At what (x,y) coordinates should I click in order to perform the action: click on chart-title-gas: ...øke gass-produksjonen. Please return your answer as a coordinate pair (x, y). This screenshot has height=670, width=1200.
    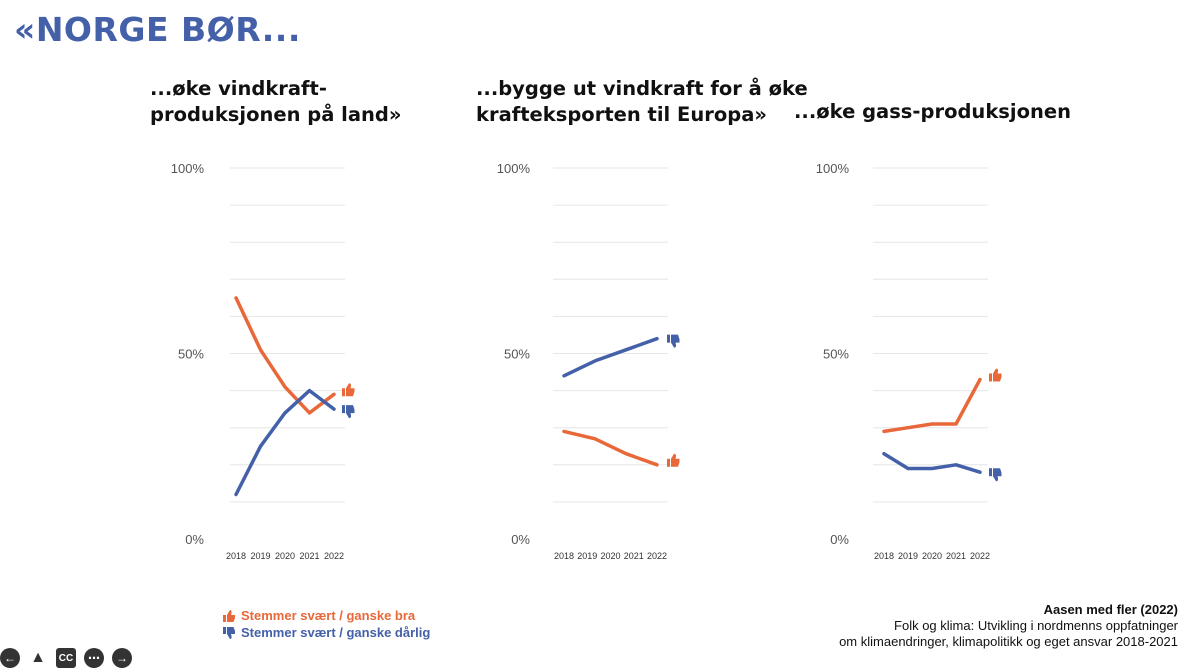
    Looking at the image, I should click on (932, 112).